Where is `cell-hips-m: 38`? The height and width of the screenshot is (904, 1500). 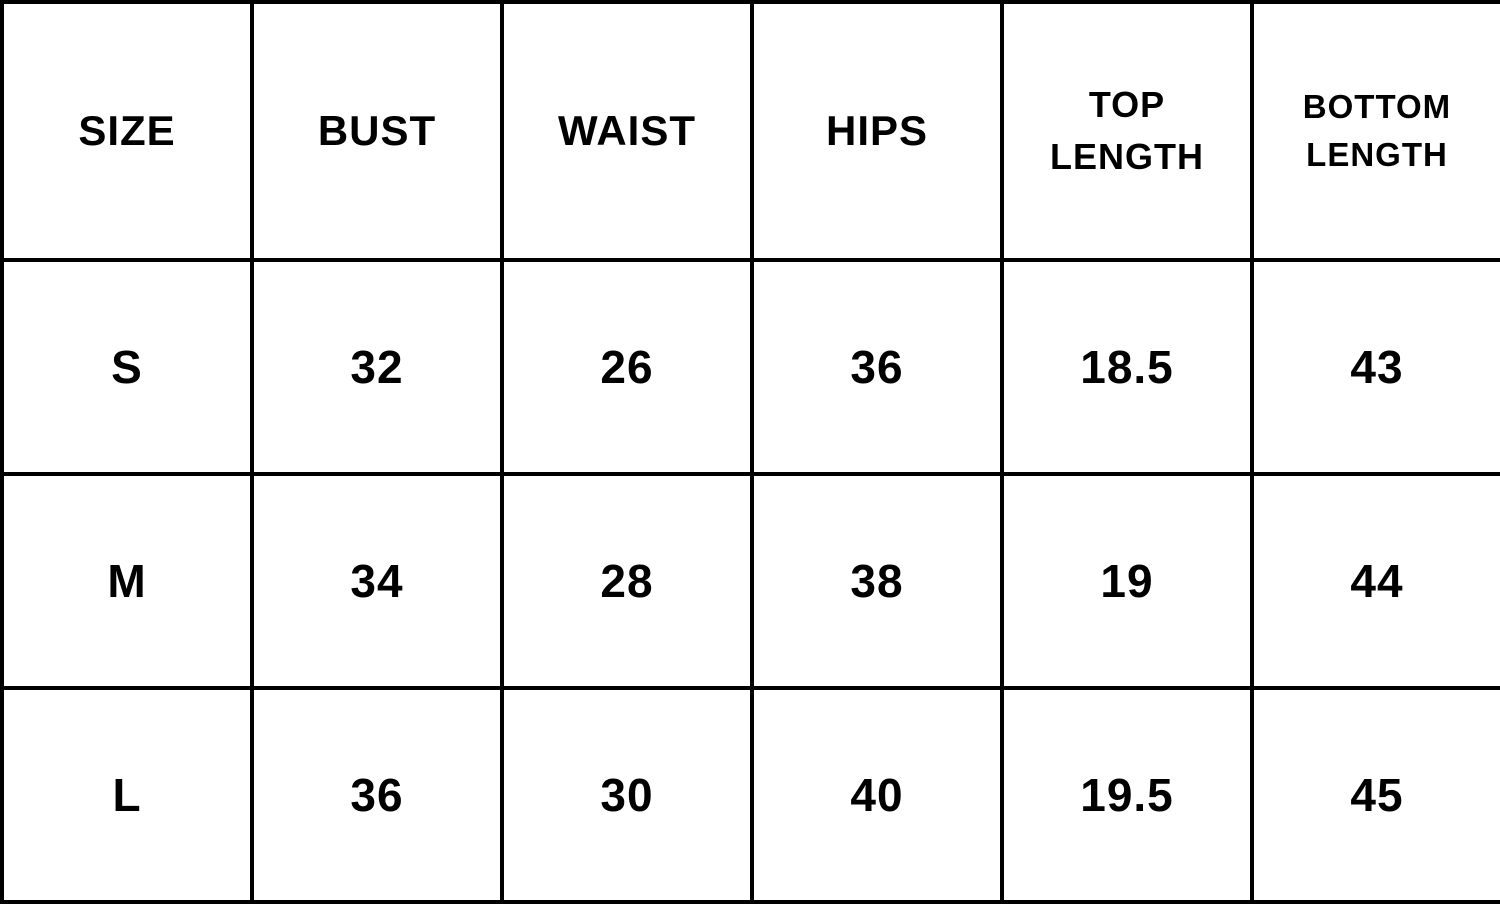
cell-hips-m: 38 is located at coordinates (877, 581).